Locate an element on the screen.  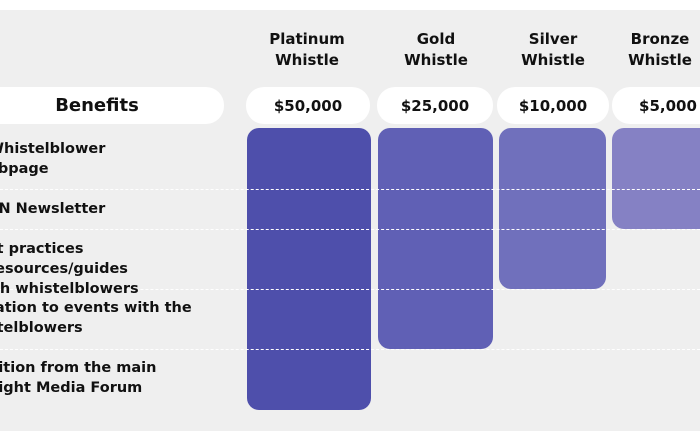
tier-header-platinum: Platinum Whistle is located at coordinates (307, 49).